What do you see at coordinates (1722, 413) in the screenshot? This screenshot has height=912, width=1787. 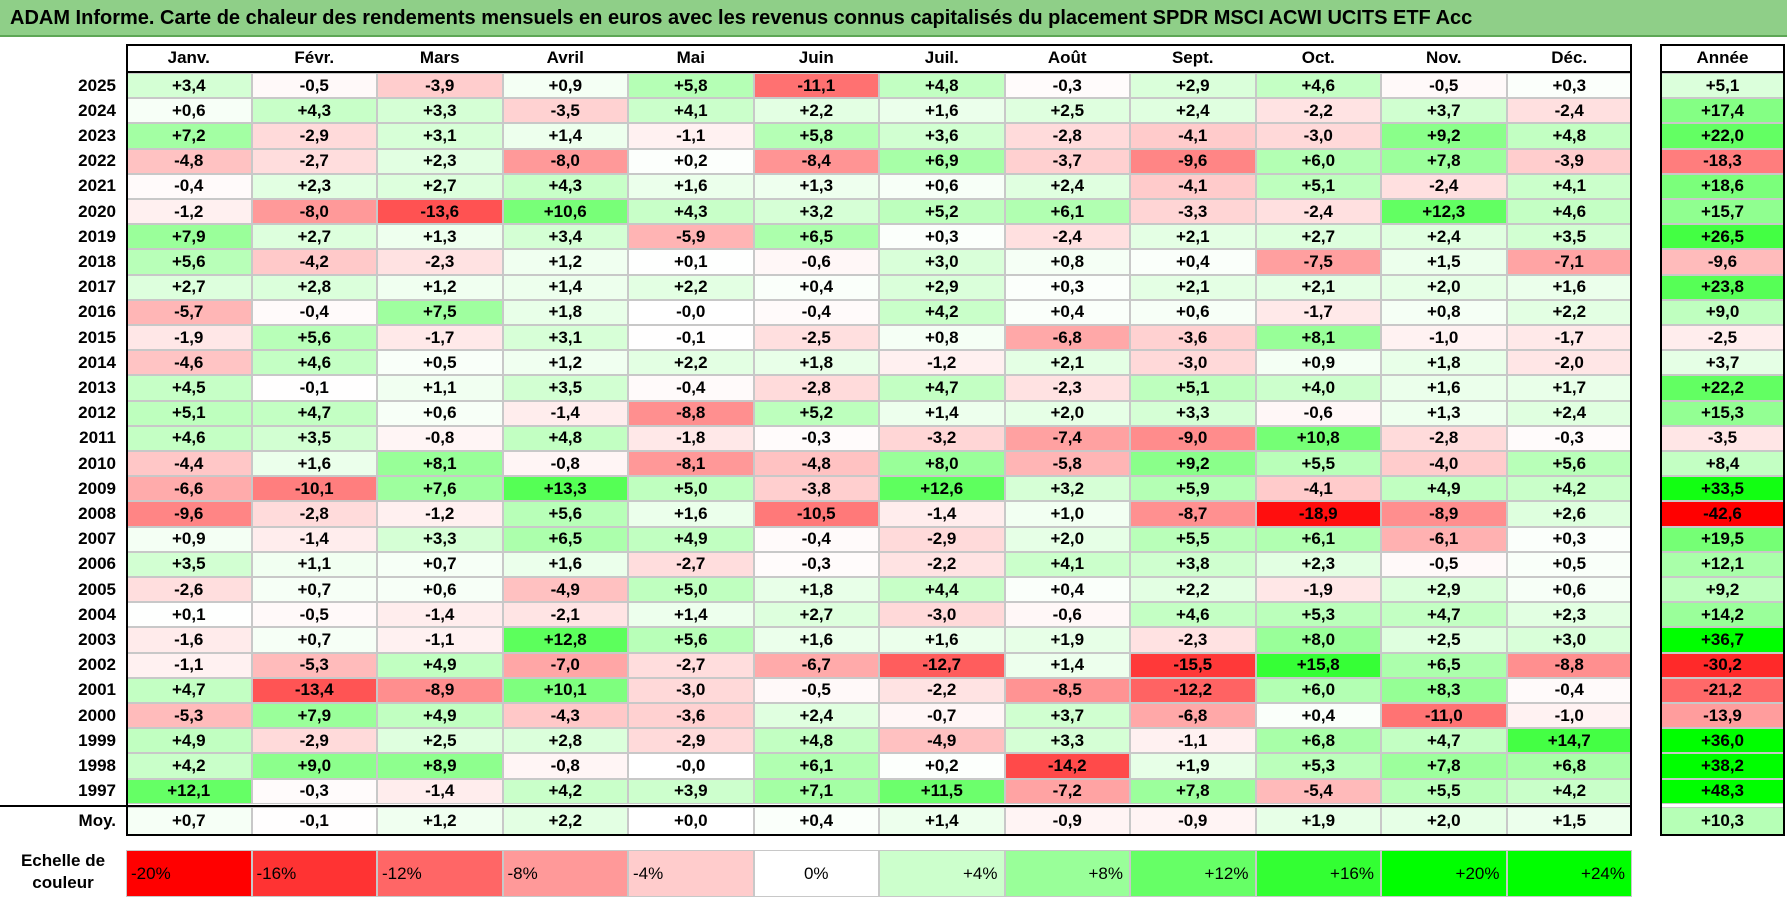 I see `annual-cell: +15,3` at bounding box center [1722, 413].